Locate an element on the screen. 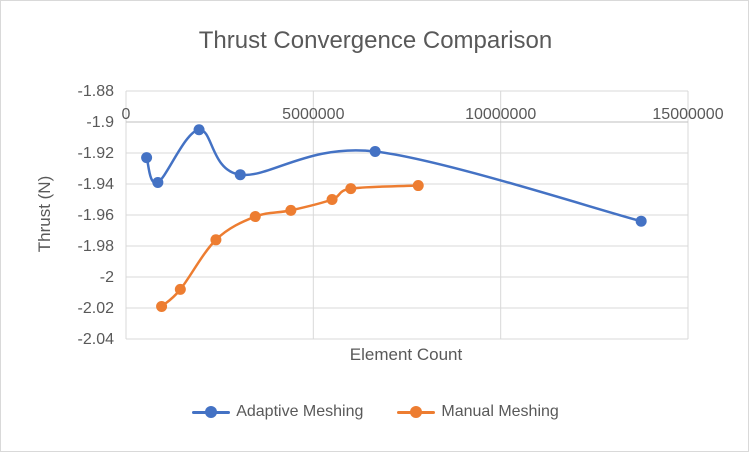  y-tick-label: -2.04 is located at coordinates (96, 339).